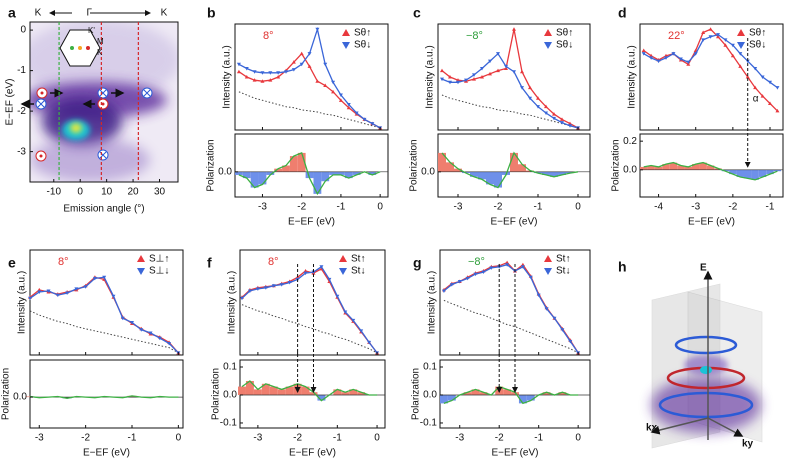  I want to click on direction-label: Γ, so click(89, 13).